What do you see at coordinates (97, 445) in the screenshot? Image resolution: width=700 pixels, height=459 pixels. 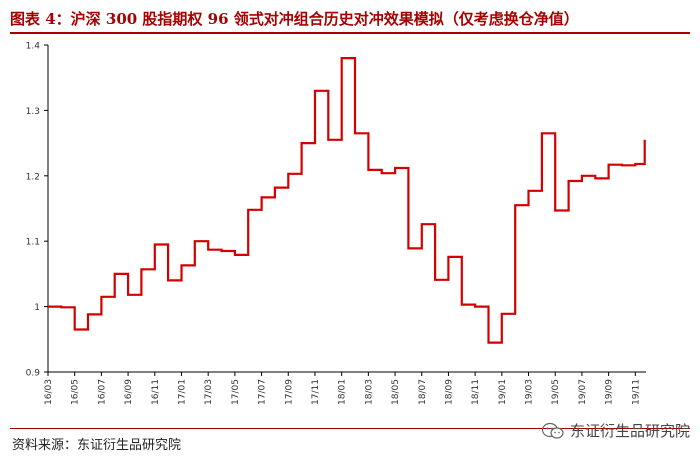 I see `source-note: 资料来源：东证衍生品研究院` at bounding box center [97, 445].